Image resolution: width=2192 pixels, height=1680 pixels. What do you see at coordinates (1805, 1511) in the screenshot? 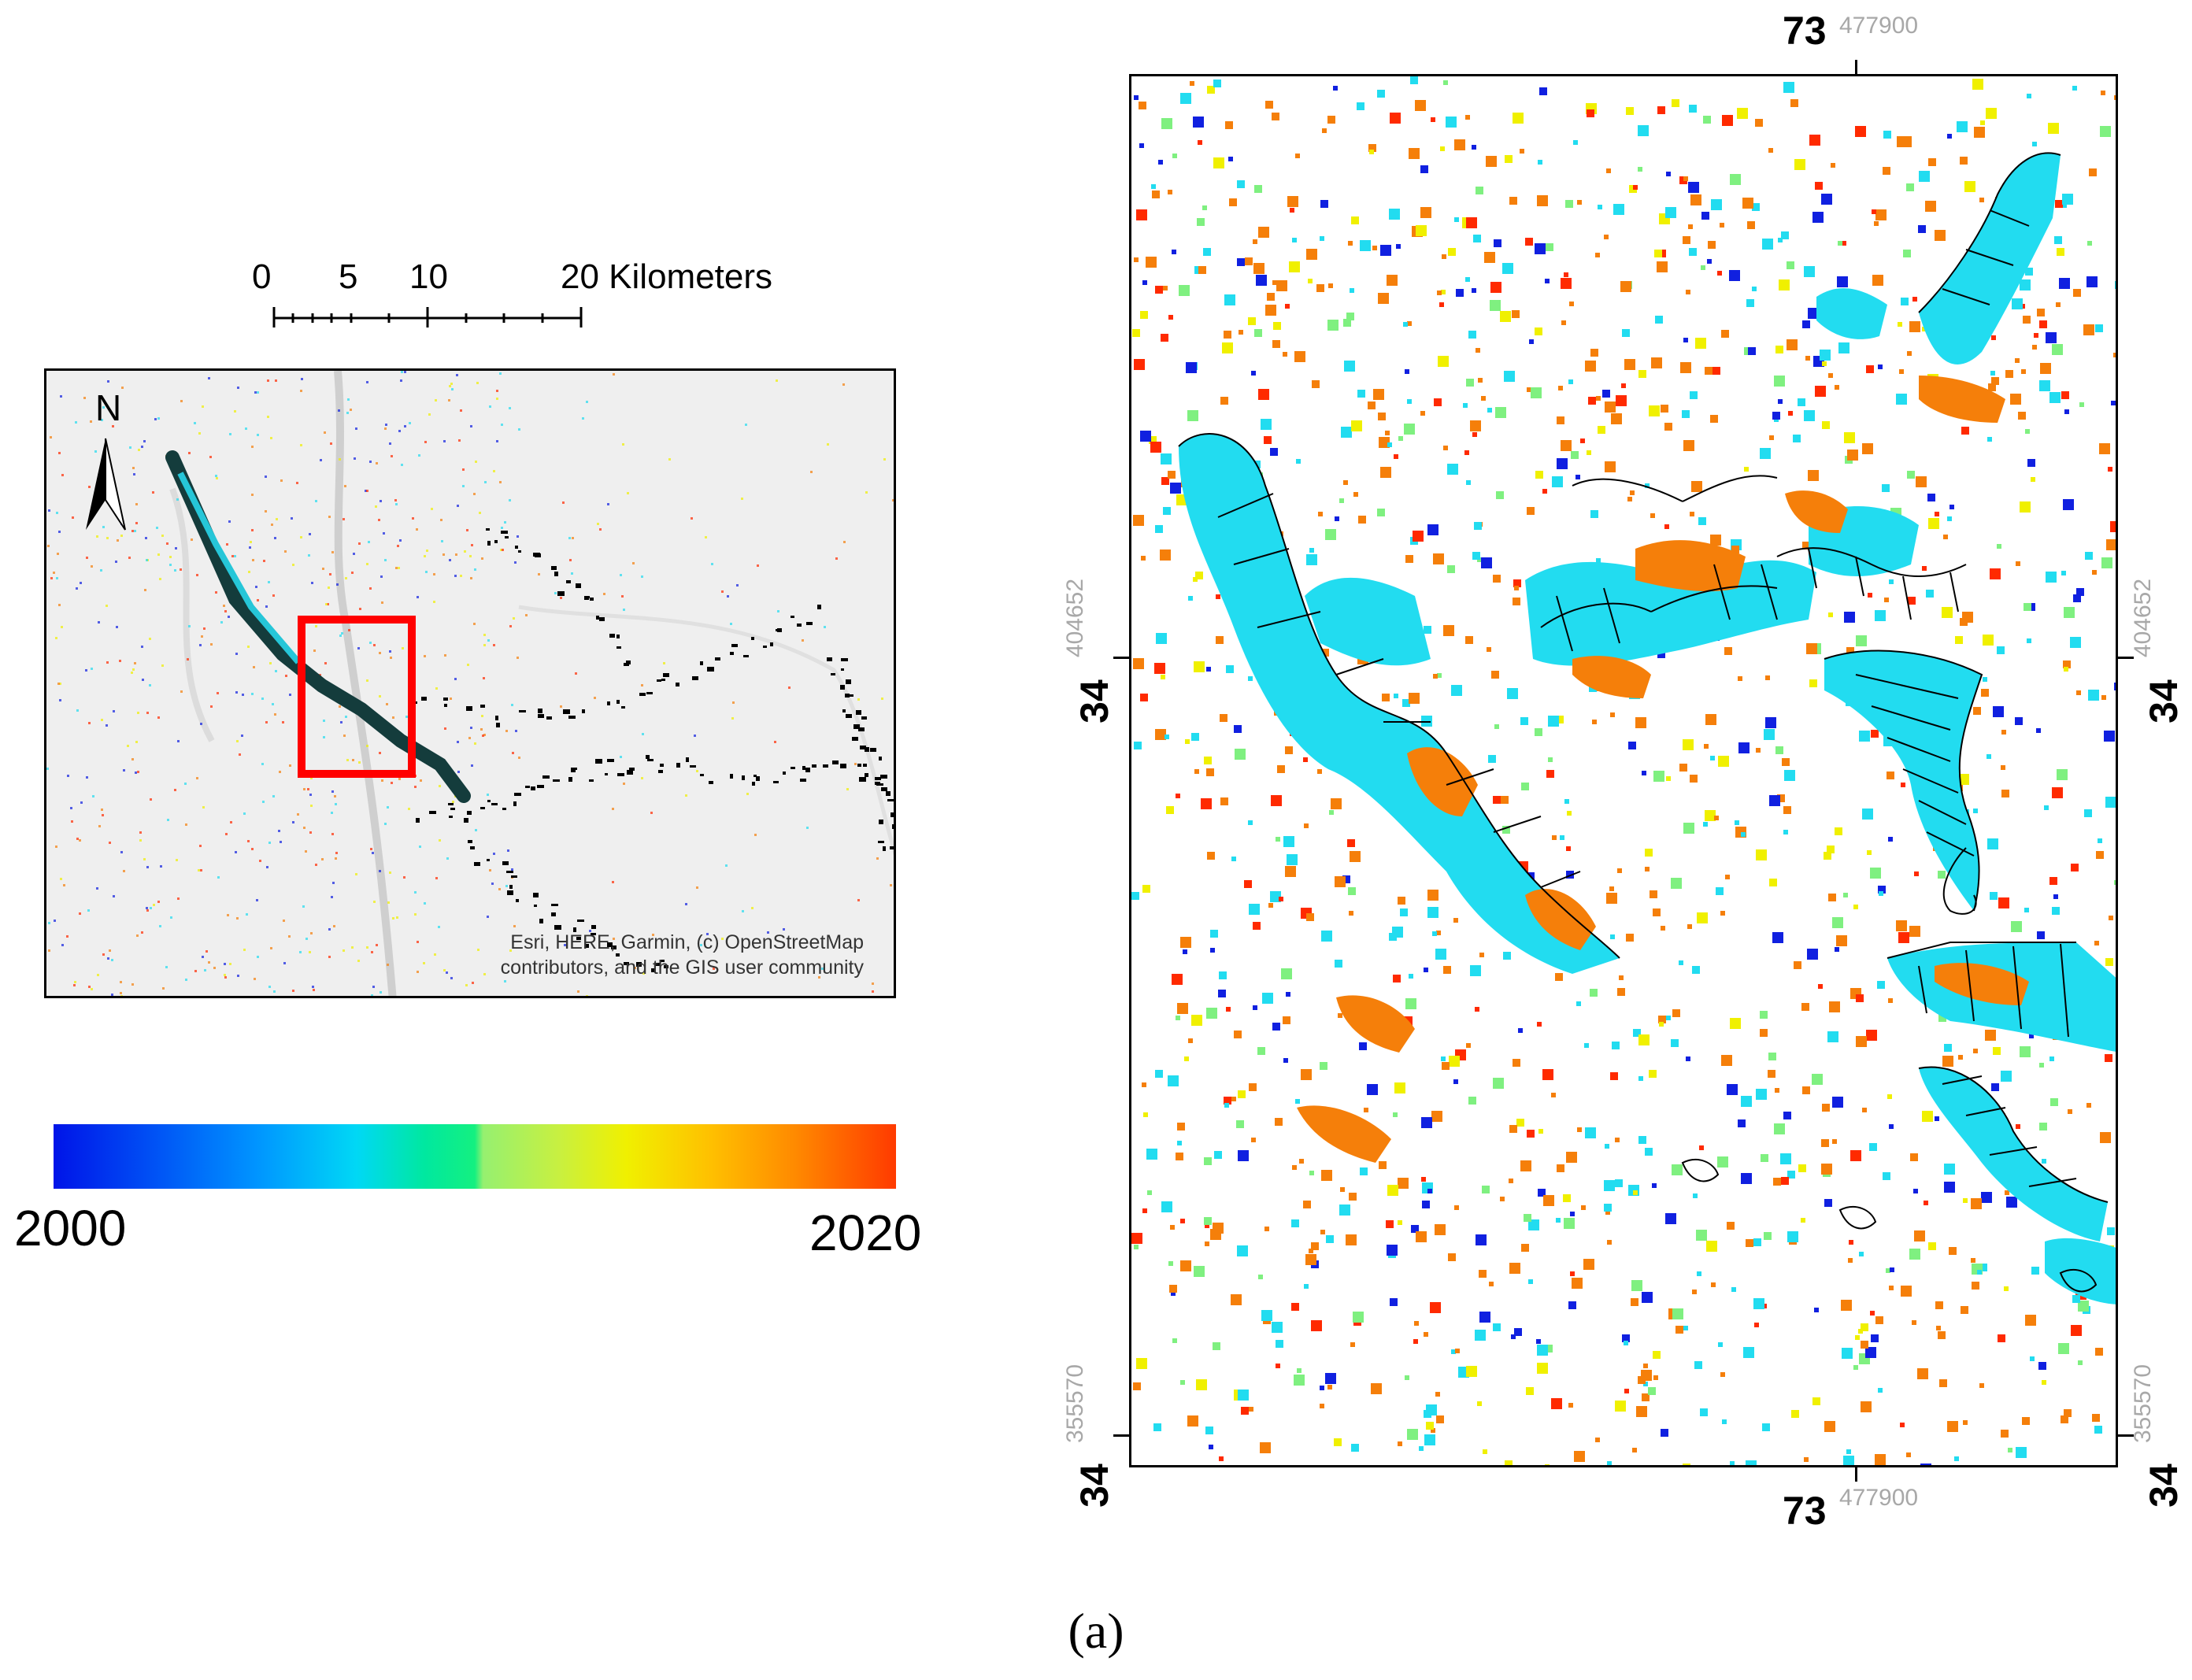
I see `bottom-lon-degree: 73` at bounding box center [1805, 1511].